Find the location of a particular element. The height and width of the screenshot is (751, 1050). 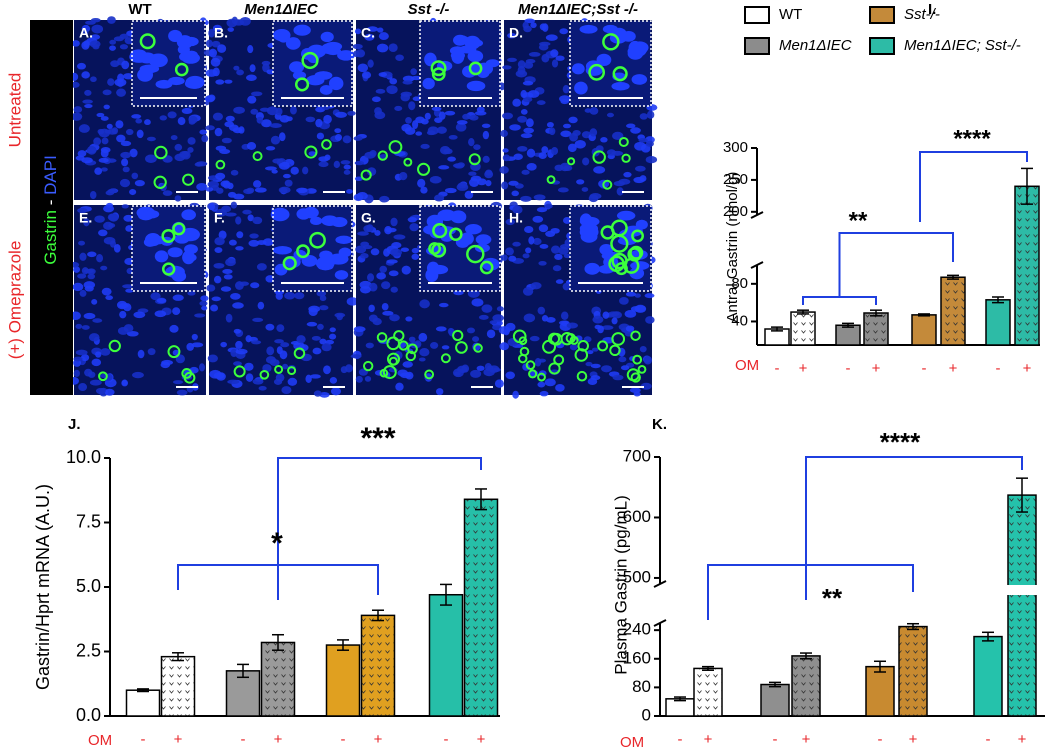

y-tick-label: 300 is located at coordinates (735, 147).